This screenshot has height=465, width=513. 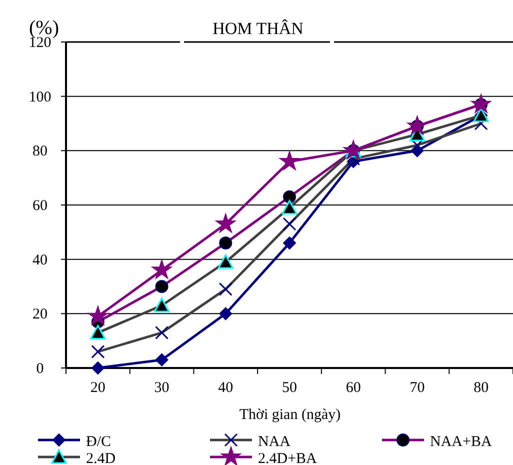 I want to click on x-tick-label: 30, so click(x=162, y=388).